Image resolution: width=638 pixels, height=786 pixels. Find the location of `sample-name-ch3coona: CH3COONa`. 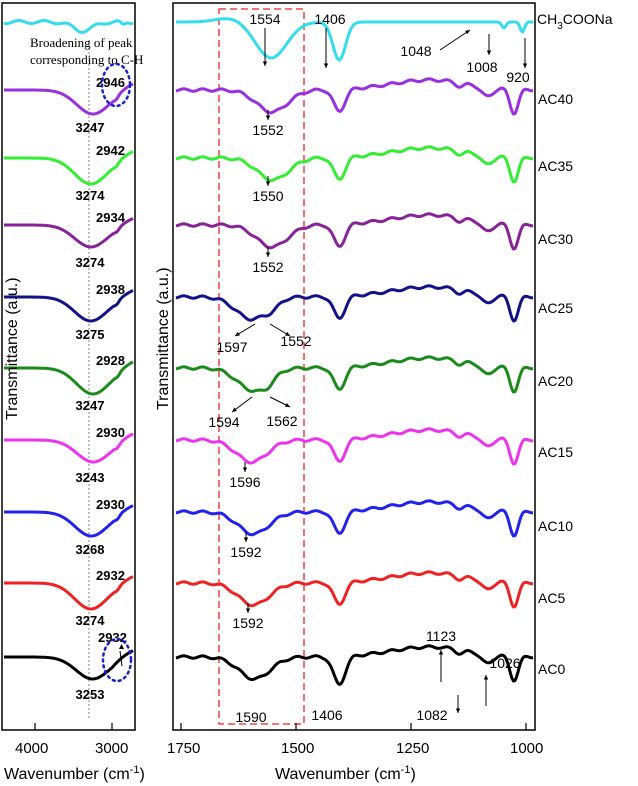

sample-name-ch3coona: CH3COONa is located at coordinates (575, 21).